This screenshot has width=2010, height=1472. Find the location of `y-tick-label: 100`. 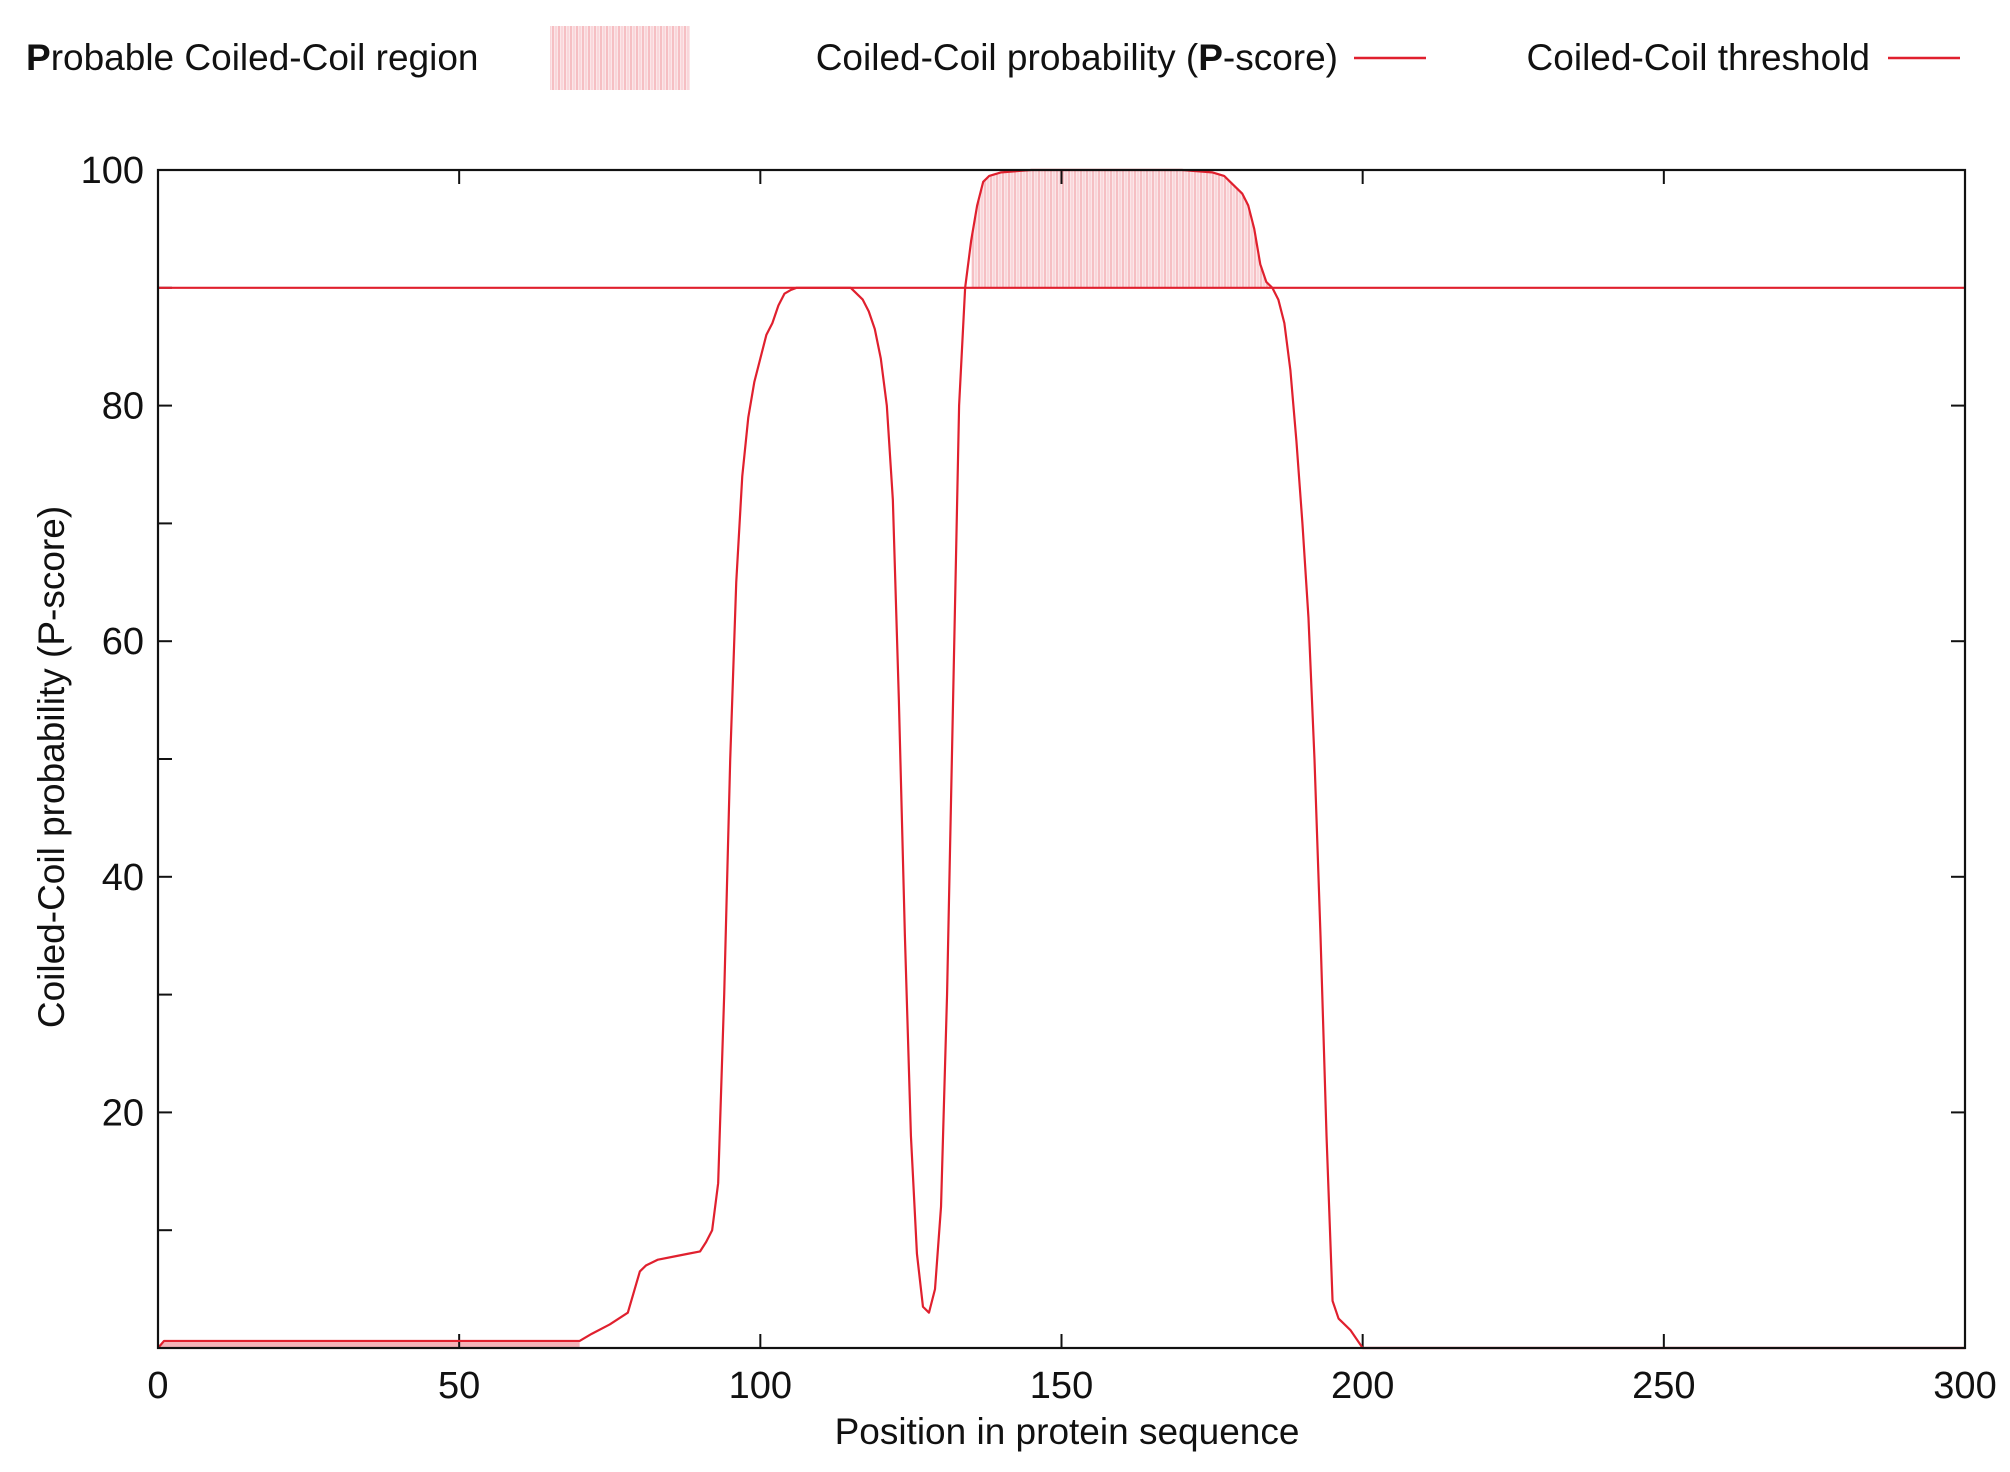

y-tick-label: 100 is located at coordinates (112, 171).